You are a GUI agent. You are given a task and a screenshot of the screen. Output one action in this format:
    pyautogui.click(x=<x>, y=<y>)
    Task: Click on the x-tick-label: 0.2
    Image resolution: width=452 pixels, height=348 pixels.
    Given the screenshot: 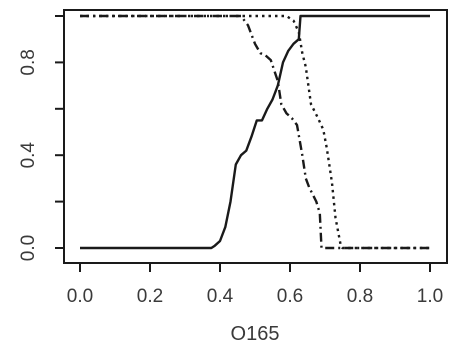 What is the action you would take?
    pyautogui.click(x=150, y=296)
    